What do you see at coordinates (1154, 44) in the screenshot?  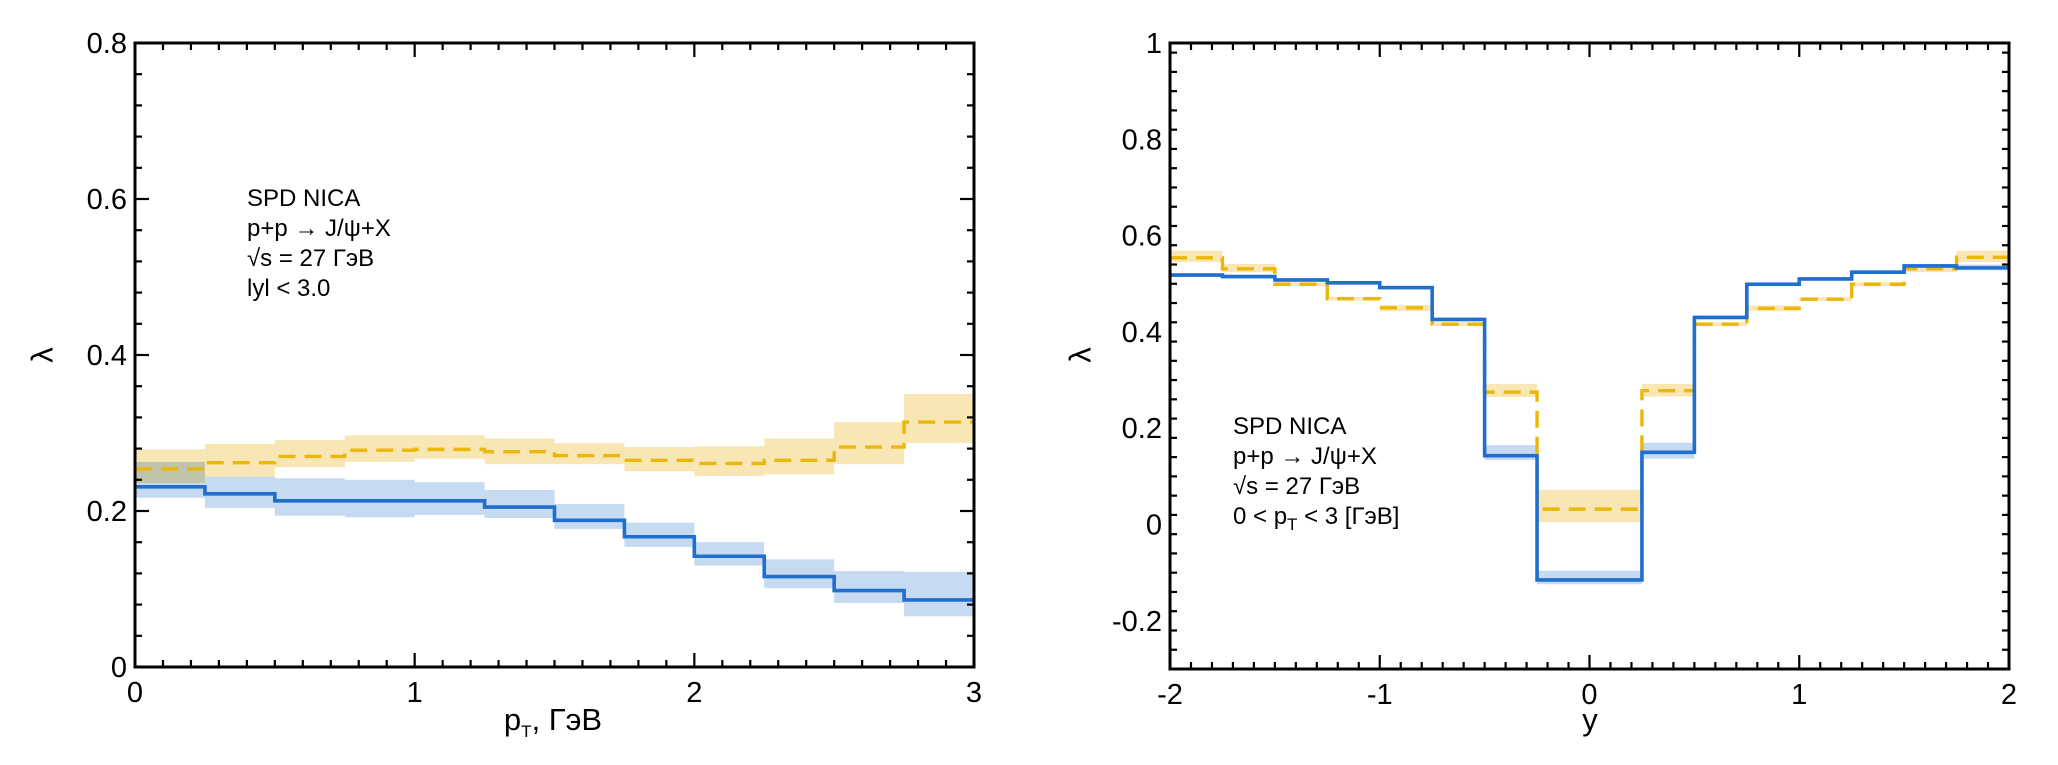 I see `right-y-tick-label: 1` at bounding box center [1154, 44].